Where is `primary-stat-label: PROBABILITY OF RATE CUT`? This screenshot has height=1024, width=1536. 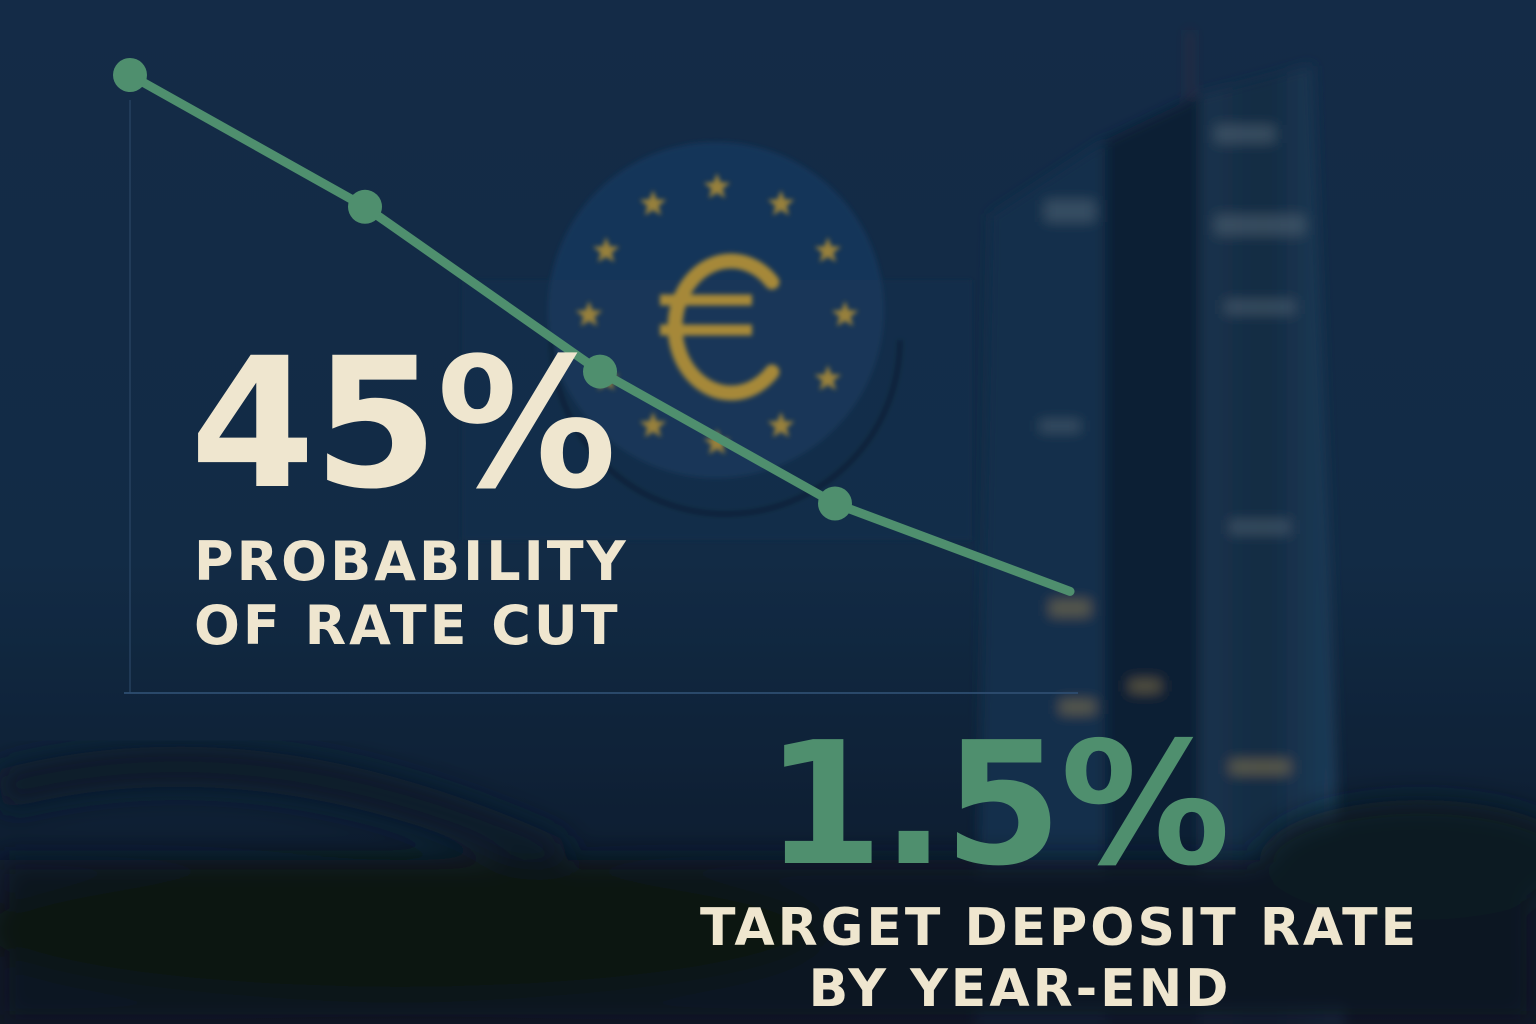 primary-stat-label: PROBABILITY OF RATE CUT is located at coordinates (411, 593).